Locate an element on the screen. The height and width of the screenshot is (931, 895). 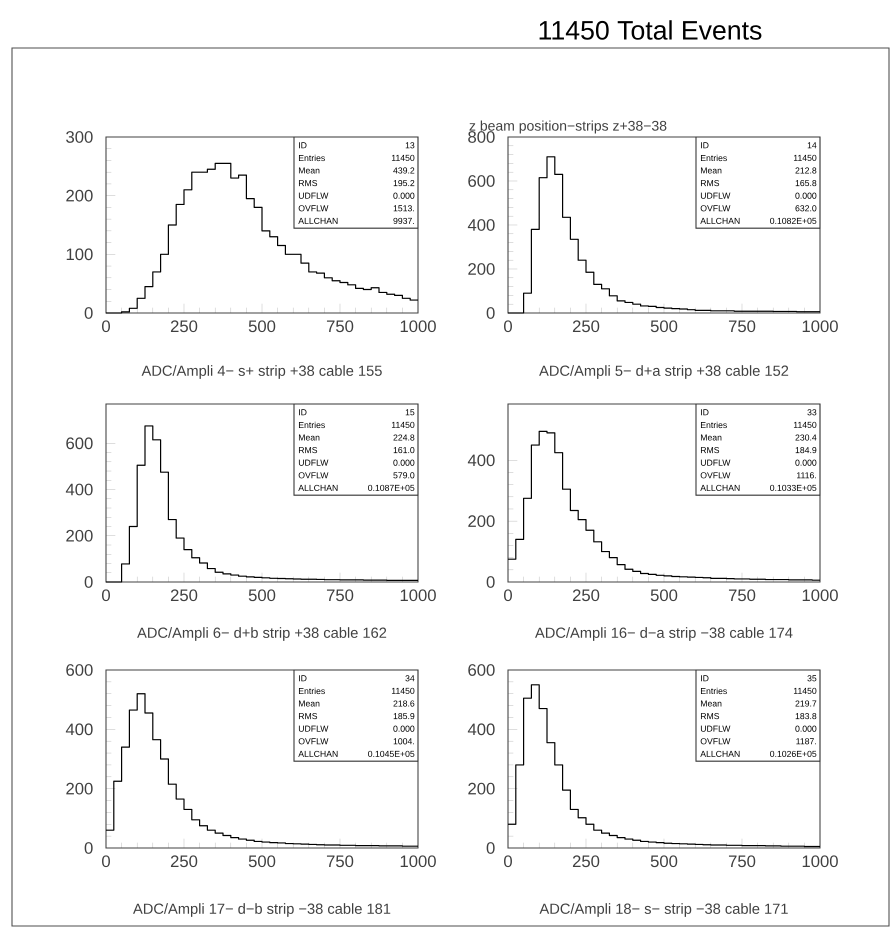
x-axis-title: ADC/Ampli 18− s− strip −38 cable 171 is located at coordinates (663, 910).